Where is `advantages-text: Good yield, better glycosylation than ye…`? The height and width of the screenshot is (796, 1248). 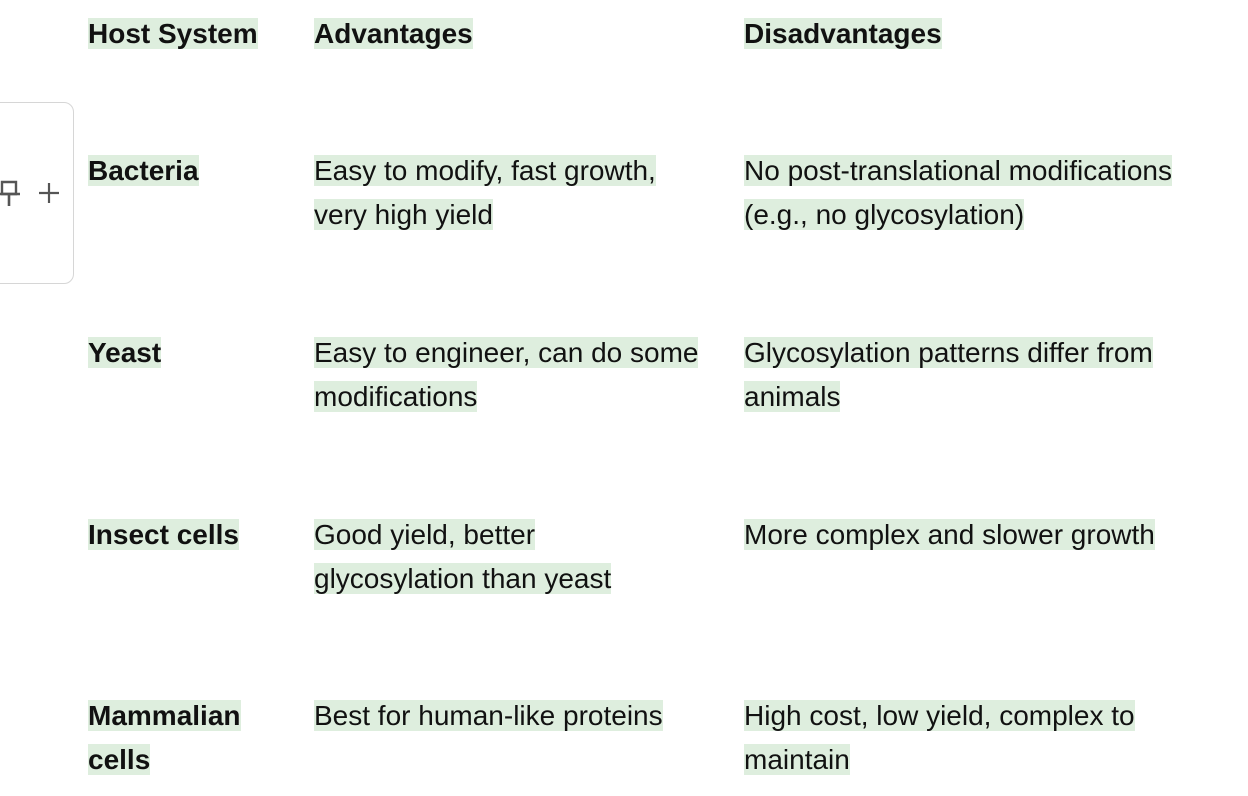 advantages-text: Good yield, better glycosylation than ye… is located at coordinates (463, 556).